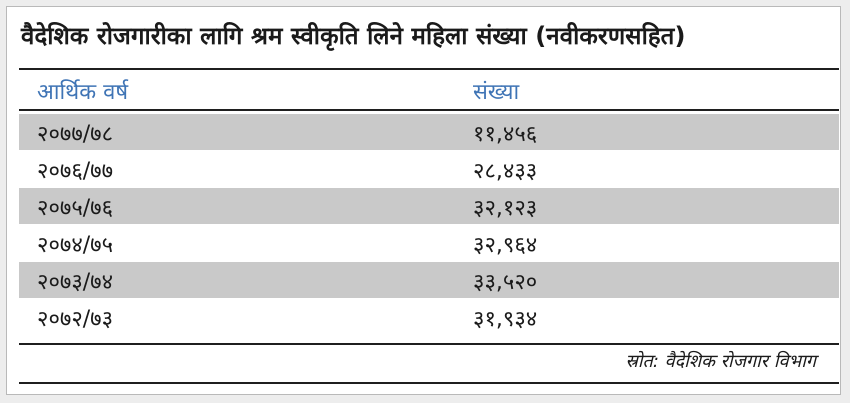 The width and height of the screenshot is (850, 403). What do you see at coordinates (429, 69) in the screenshot?
I see `title-divider` at bounding box center [429, 69].